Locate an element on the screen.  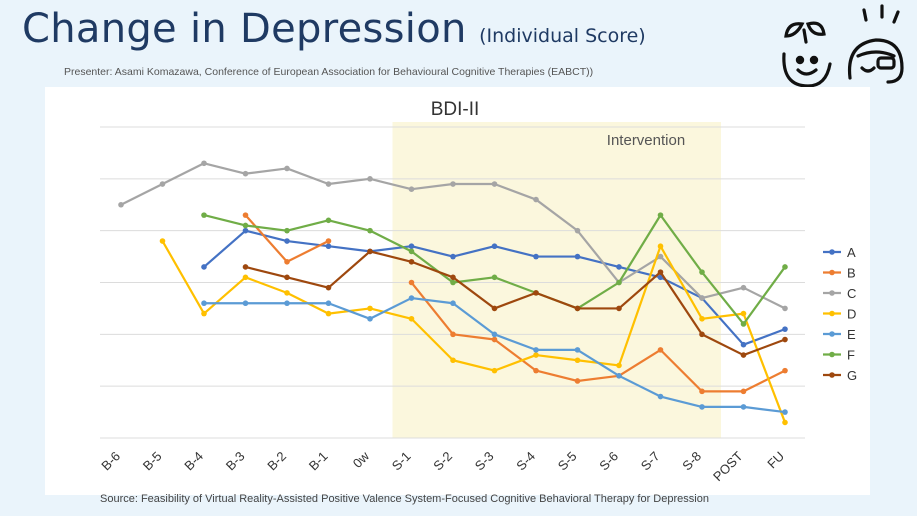
x-tick-label: S-3 is located at coordinates (484, 461).